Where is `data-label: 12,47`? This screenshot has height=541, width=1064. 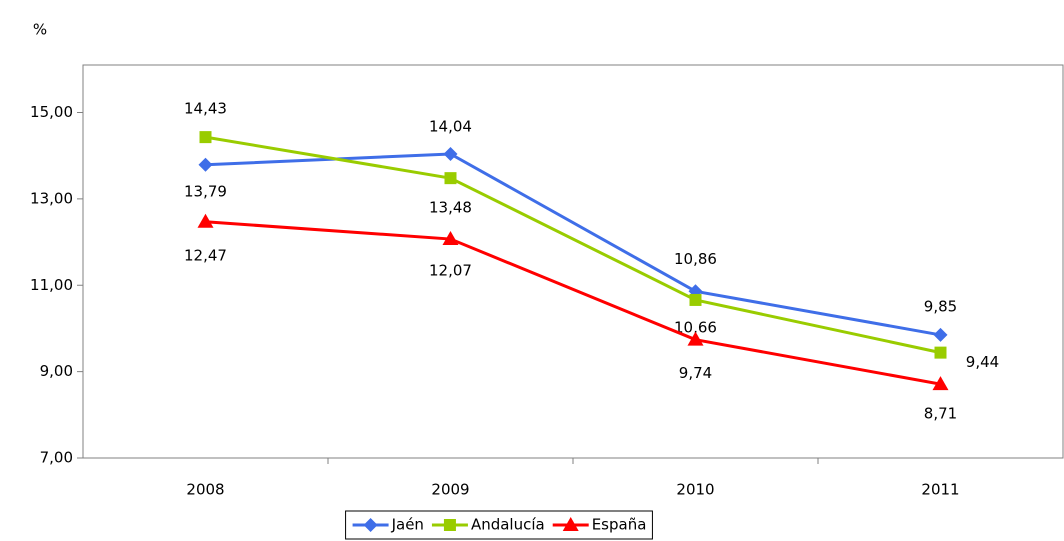
data-label: 12,47 is located at coordinates (205, 255).